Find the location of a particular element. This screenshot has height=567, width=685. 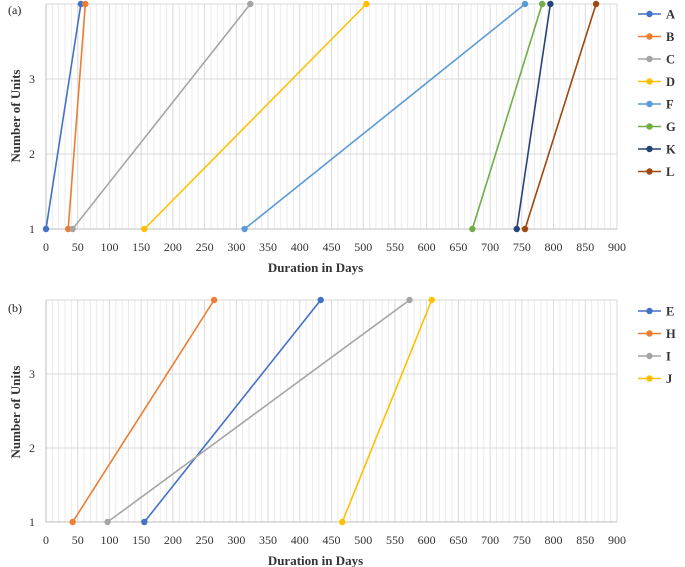

legend-item-A: A is located at coordinates (656, 15).